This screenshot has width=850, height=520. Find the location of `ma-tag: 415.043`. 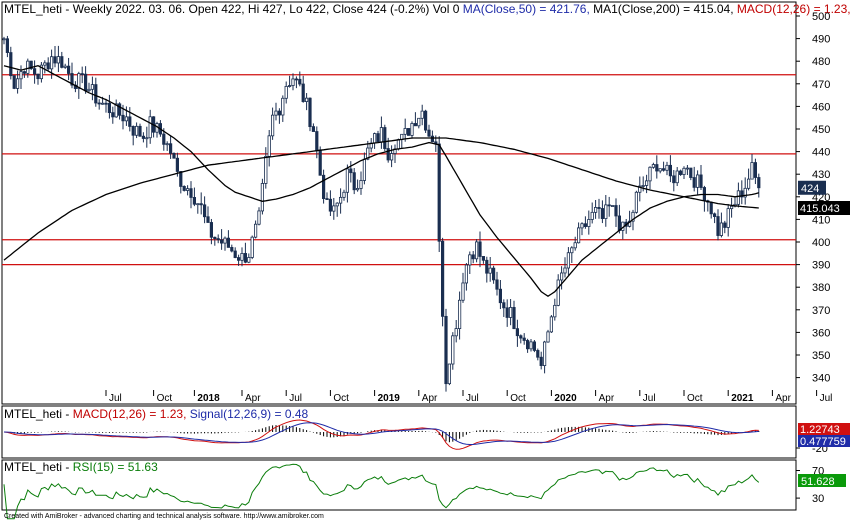

ma-tag: 415.043 is located at coordinates (824, 208).